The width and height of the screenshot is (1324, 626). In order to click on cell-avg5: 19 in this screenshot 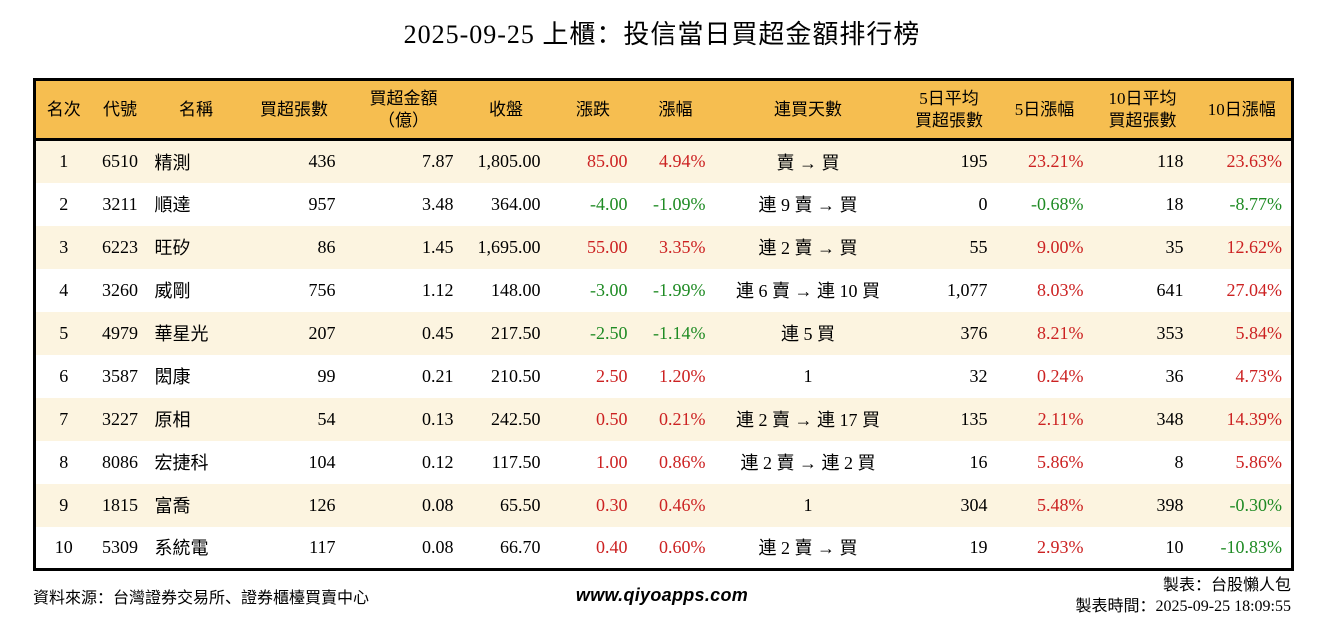, I will do `click(978, 546)`.